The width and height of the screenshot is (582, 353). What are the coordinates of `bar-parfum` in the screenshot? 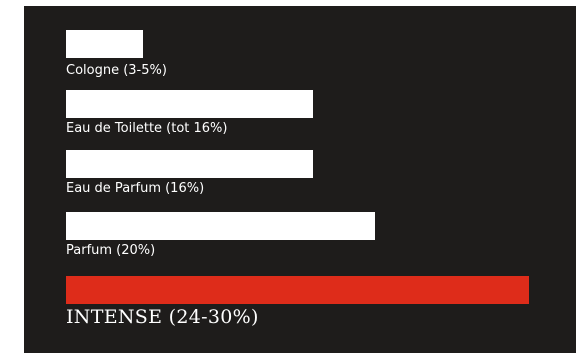 It's located at (220, 226).